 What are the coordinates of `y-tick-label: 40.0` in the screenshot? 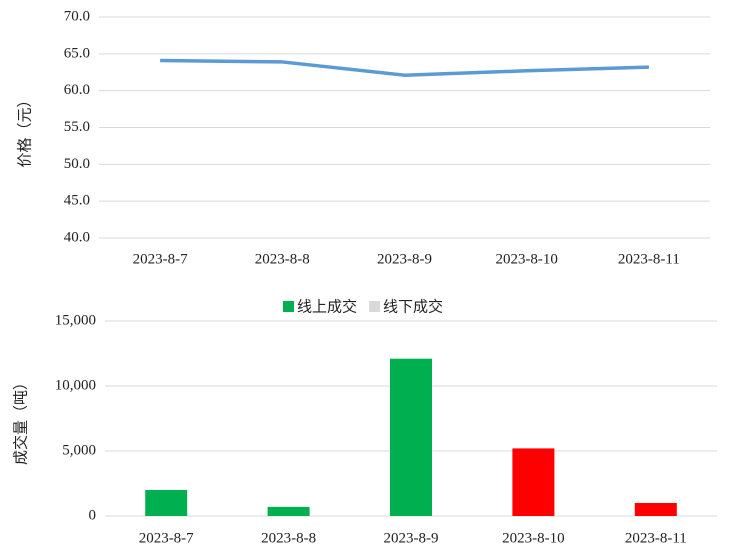 It's located at (77, 237).